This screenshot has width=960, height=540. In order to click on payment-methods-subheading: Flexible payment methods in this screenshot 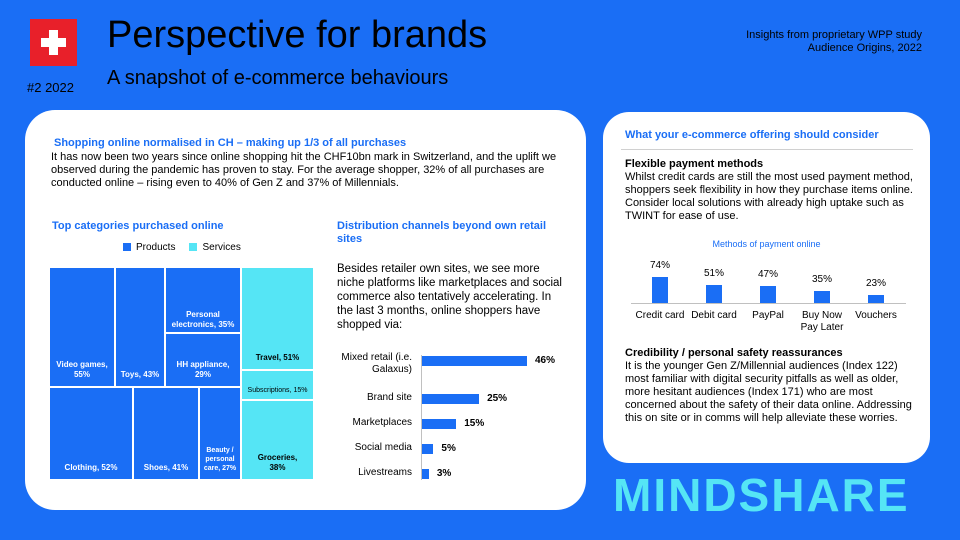, I will do `click(694, 164)`.